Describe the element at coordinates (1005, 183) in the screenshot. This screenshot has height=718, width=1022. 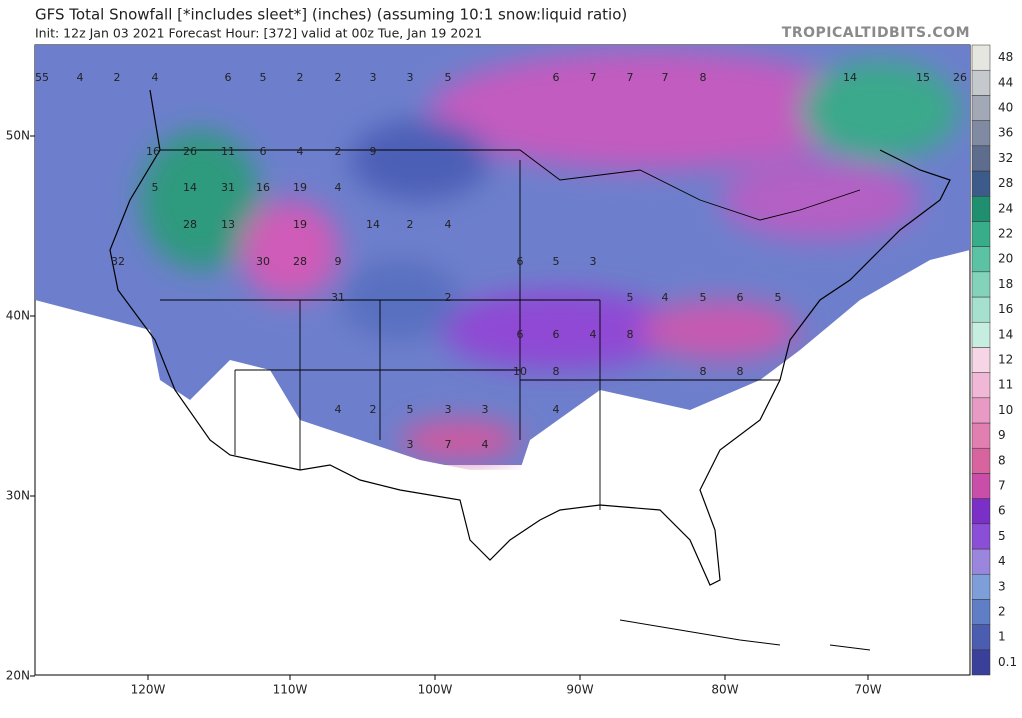
I see `colorbar-label: 28` at that location.